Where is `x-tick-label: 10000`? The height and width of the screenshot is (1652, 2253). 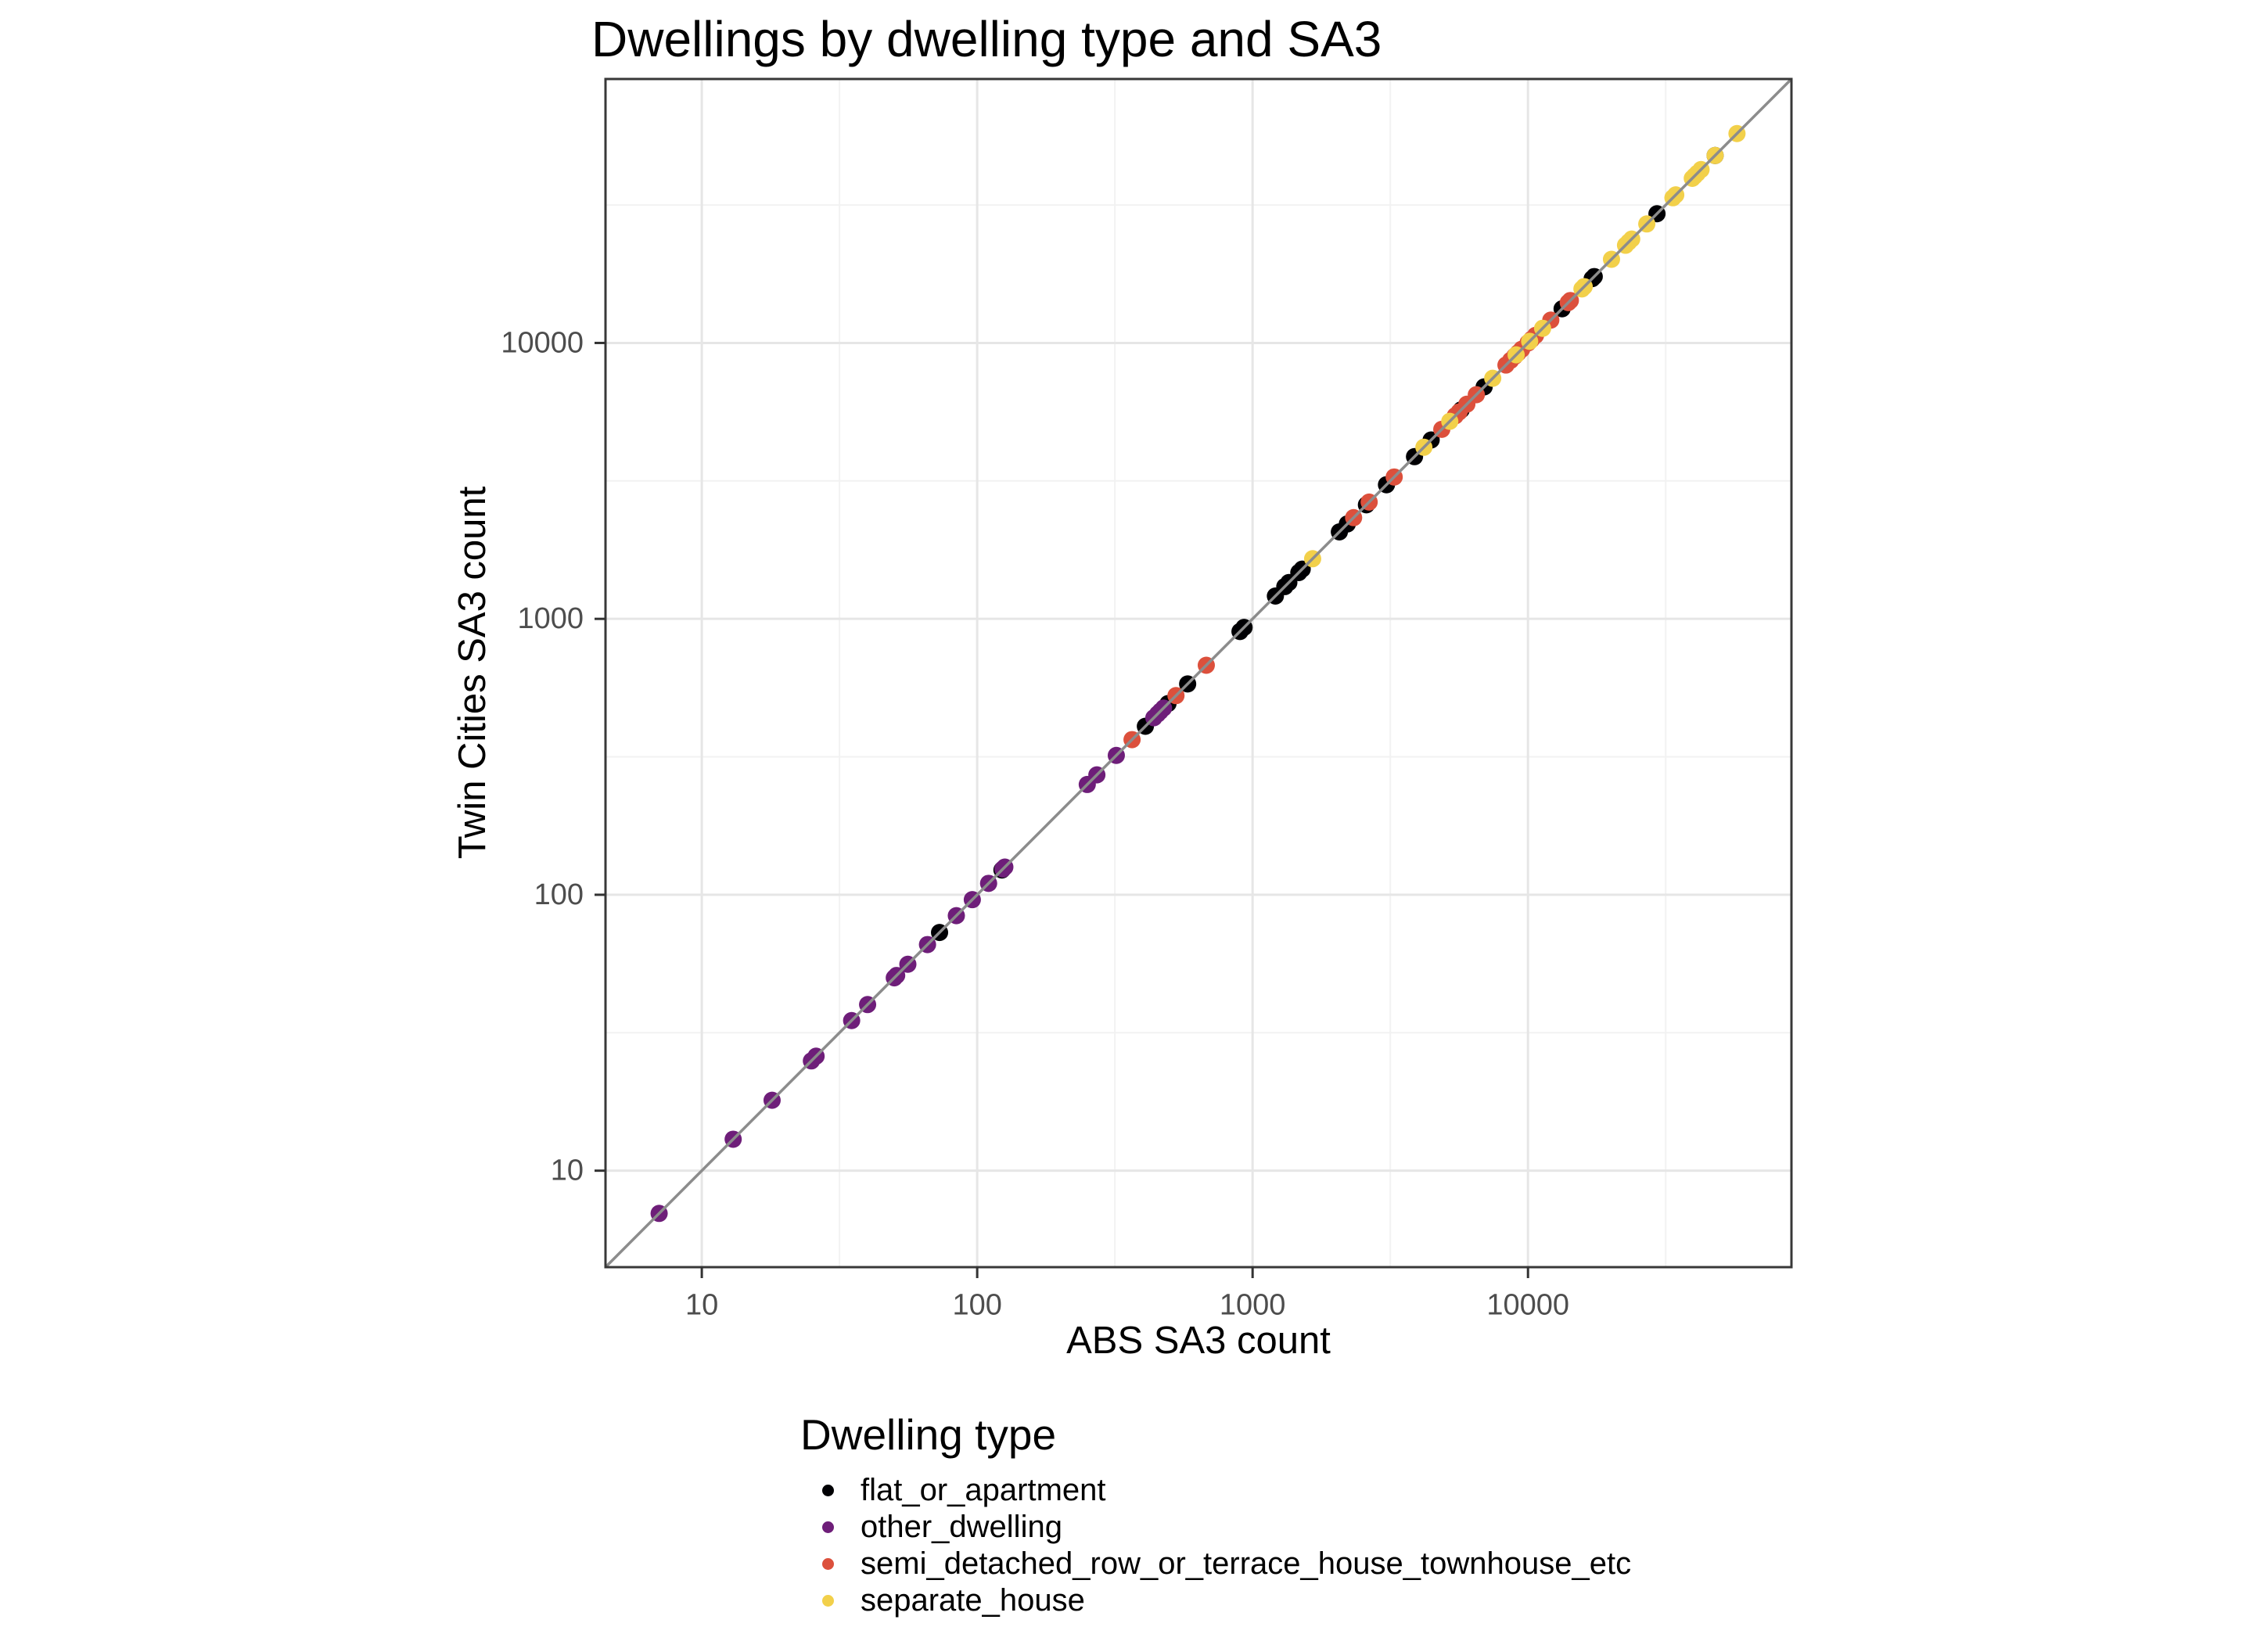
x-tick-label: 10000 is located at coordinates (1527, 1304).